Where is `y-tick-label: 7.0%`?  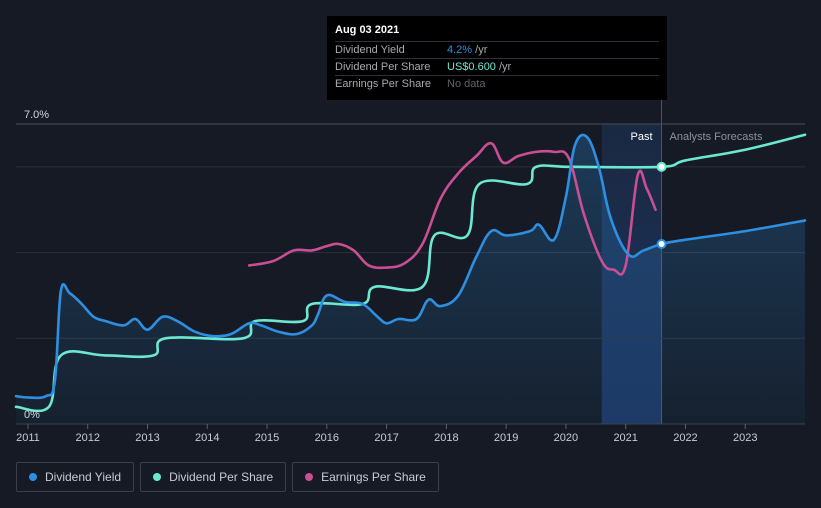
y-tick-label: 7.0% is located at coordinates (36, 115).